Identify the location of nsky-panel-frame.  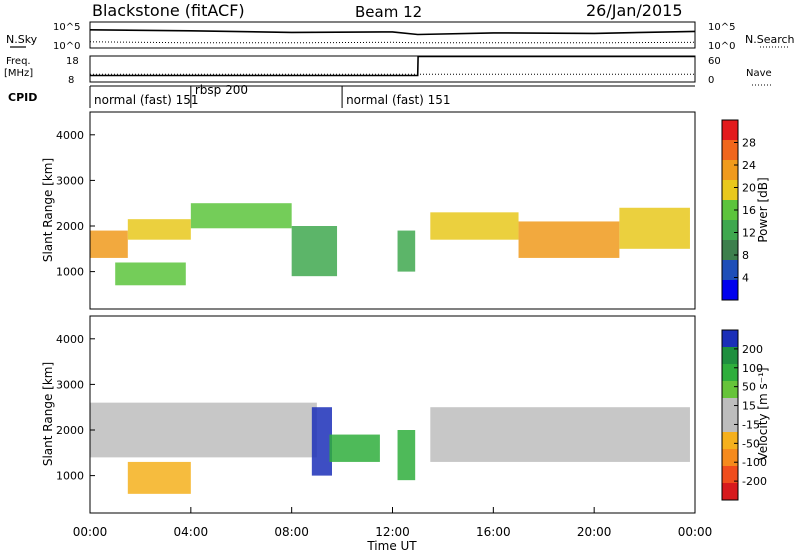
(392, 35).